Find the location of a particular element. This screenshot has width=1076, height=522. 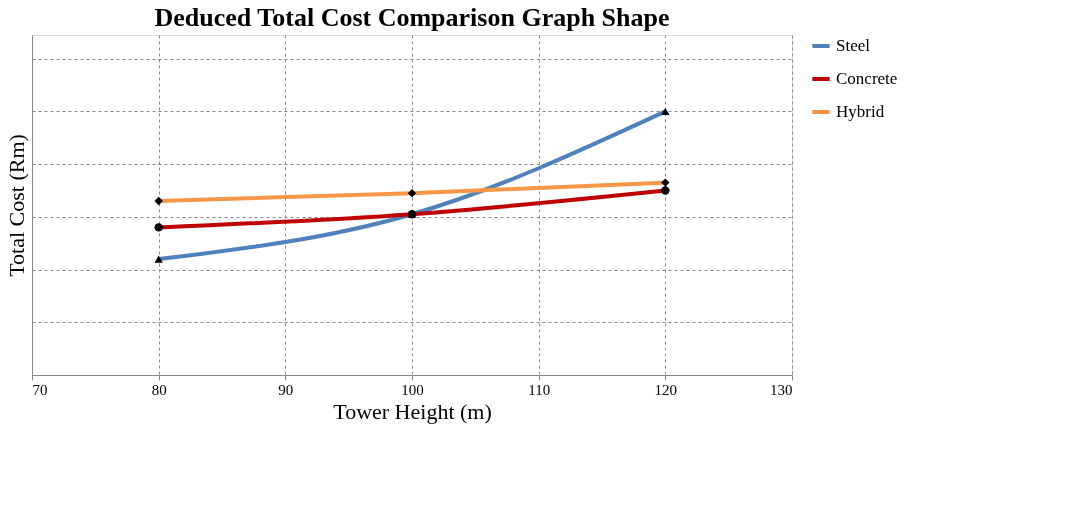

legend-label: Hybrid is located at coordinates (860, 111).